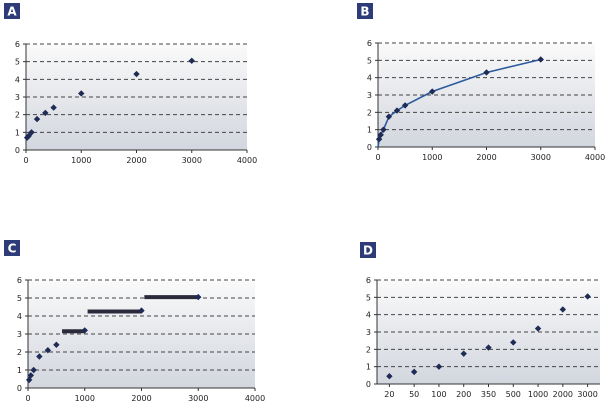 The image size is (605, 411). I want to click on x-tick-label: 500, so click(513, 394).